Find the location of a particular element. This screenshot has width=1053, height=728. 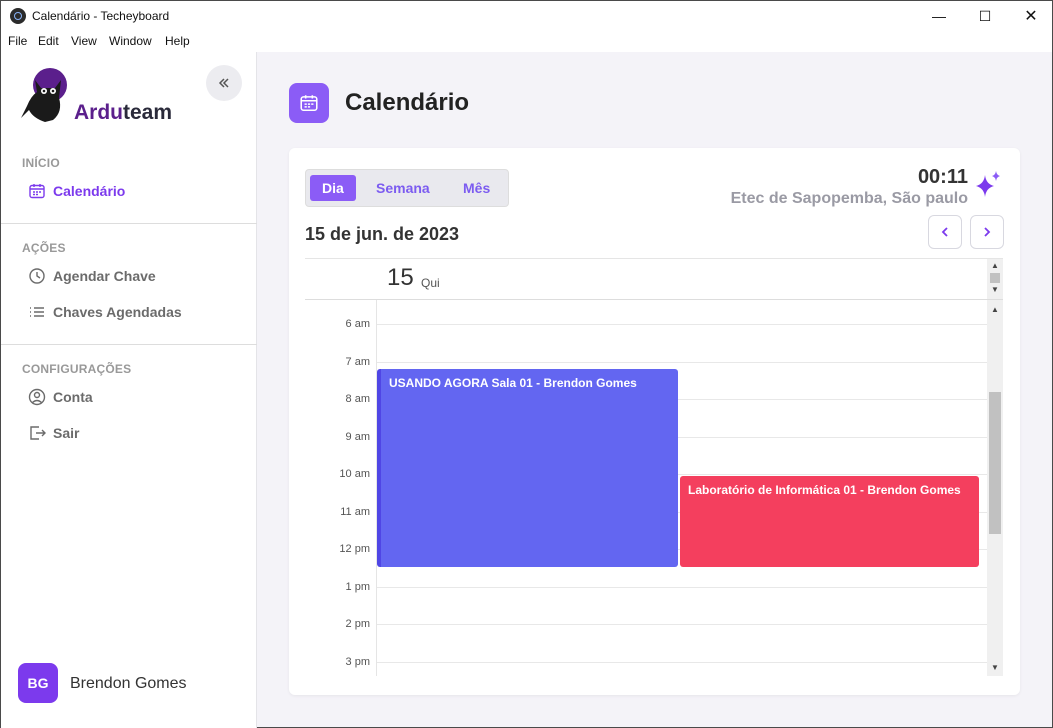

hour-label: 11 am is located at coordinates (355, 512).